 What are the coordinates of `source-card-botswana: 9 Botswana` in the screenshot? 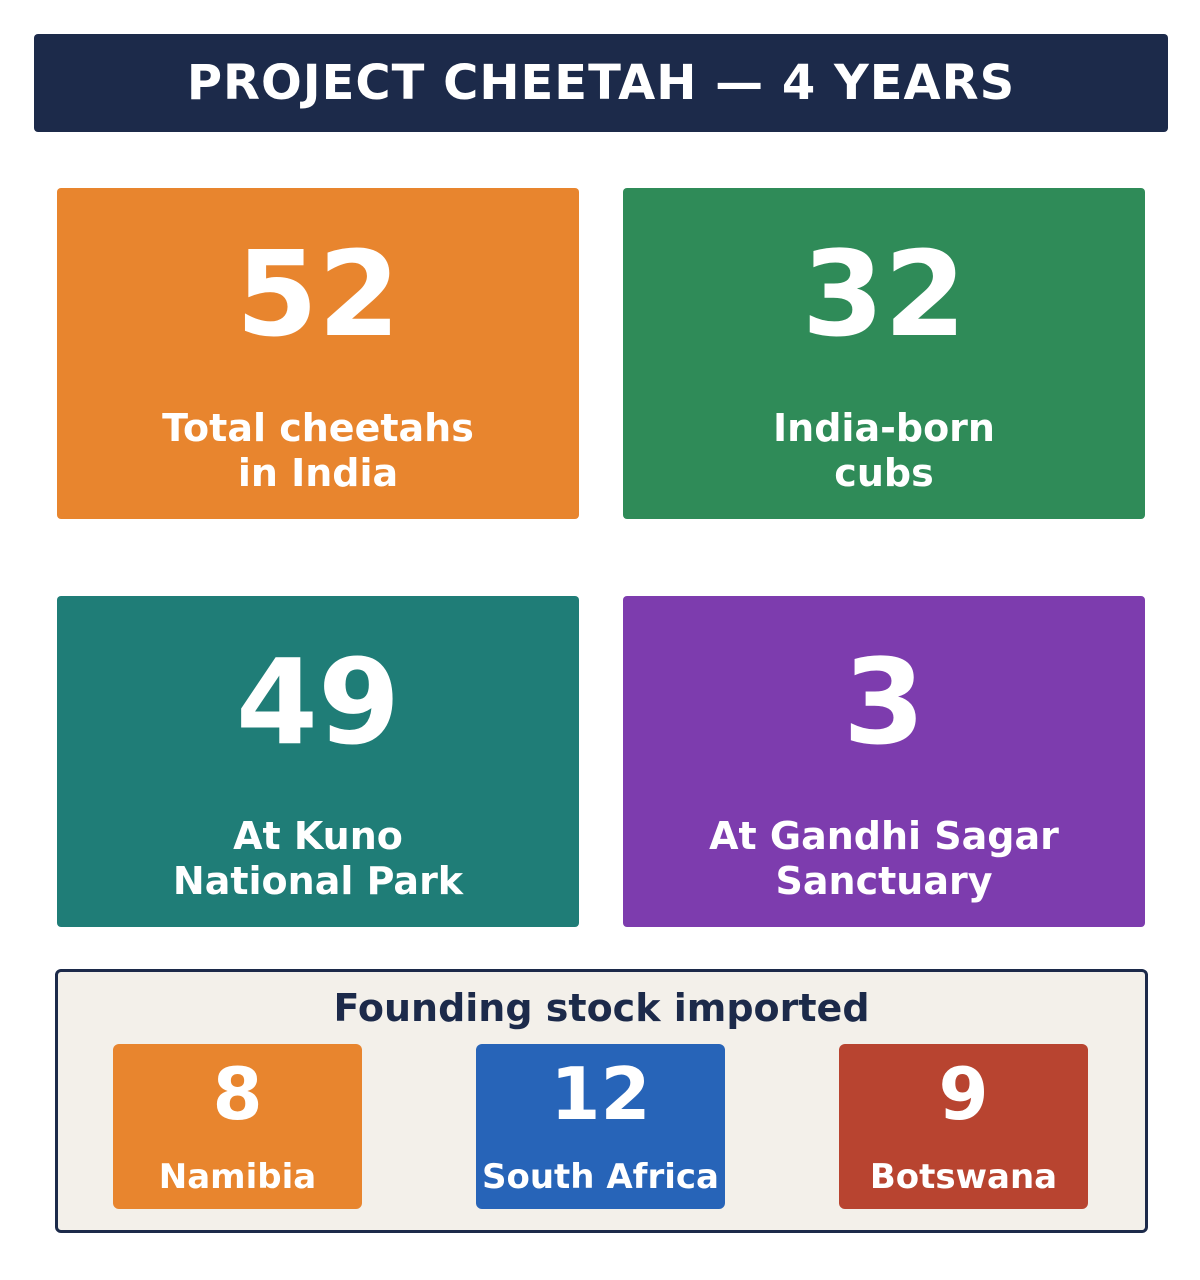 It's located at (963, 1126).